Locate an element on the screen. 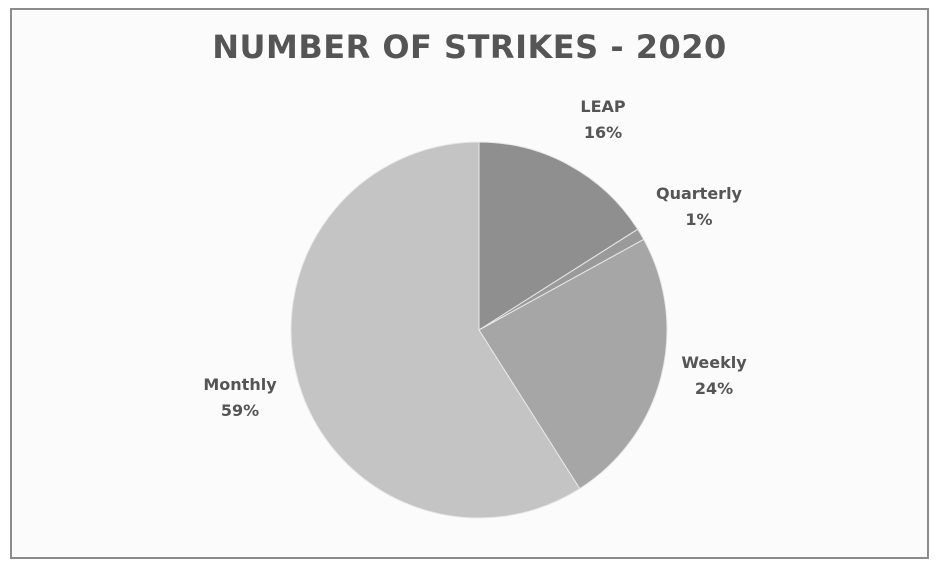 The height and width of the screenshot is (567, 939). pie-slice-weekly is located at coordinates (573, 364).